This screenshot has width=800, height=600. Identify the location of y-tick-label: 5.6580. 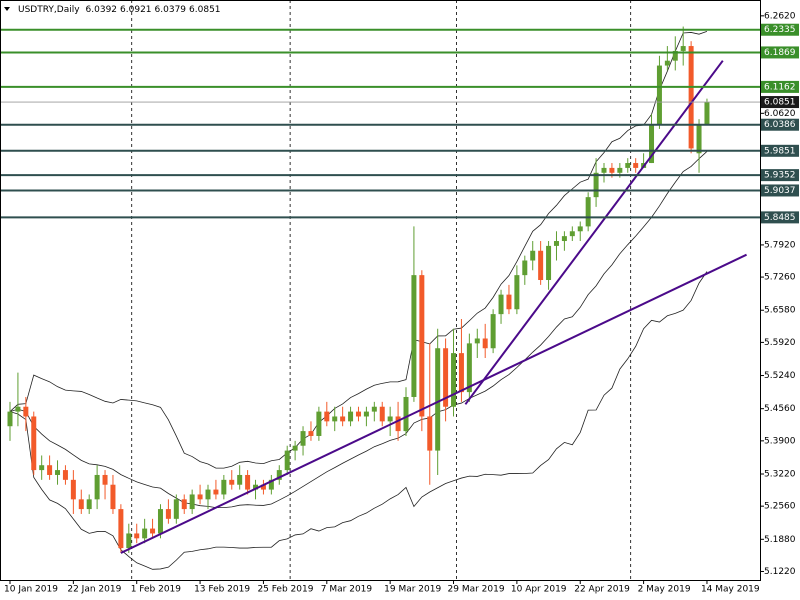
(780, 311).